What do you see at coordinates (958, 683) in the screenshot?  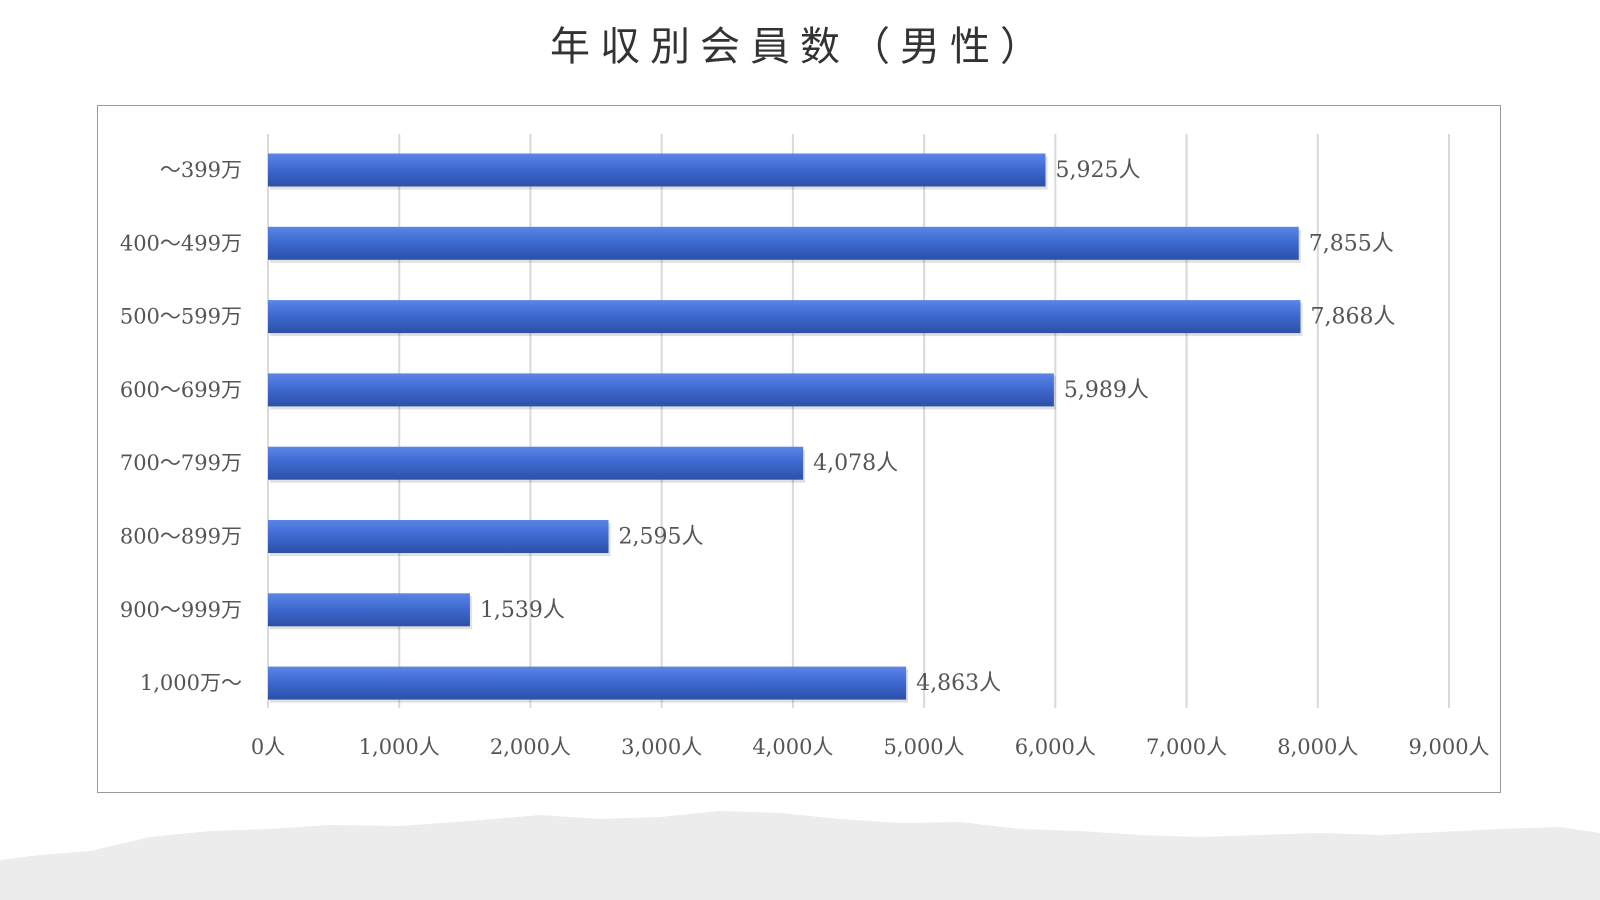 I see `data-label: 4,863人` at bounding box center [958, 683].